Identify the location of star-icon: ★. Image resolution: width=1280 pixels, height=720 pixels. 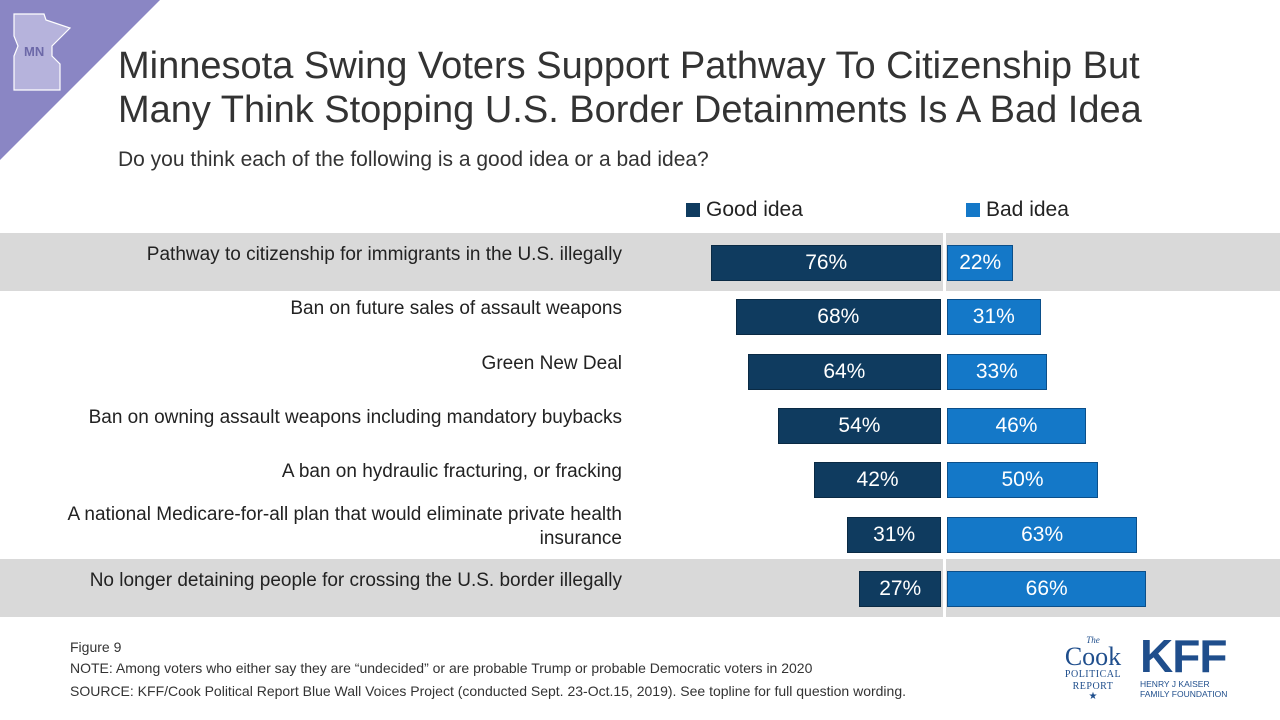
(1093, 696).